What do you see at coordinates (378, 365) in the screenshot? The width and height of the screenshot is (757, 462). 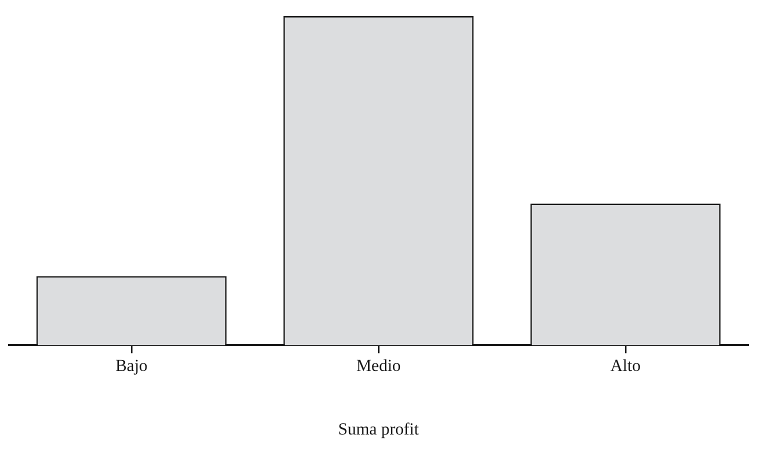 I see `x-tick-label: Medio` at bounding box center [378, 365].